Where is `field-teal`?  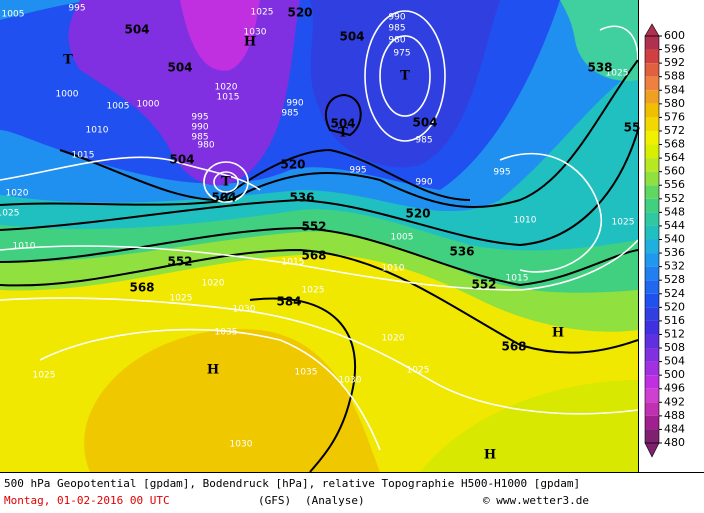
field-teal is located at coordinates (599, 40).